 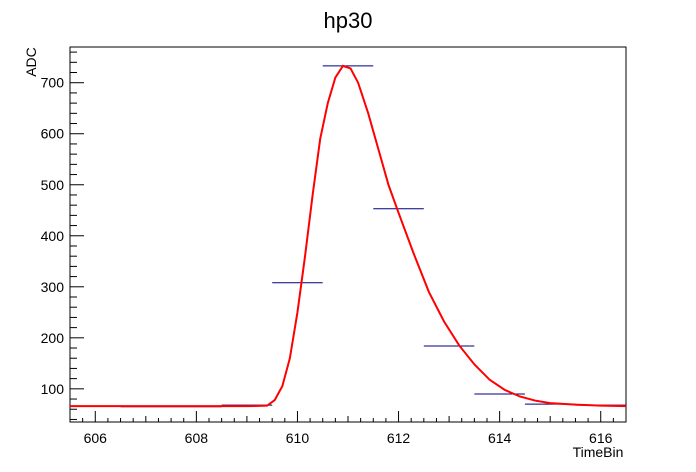 What do you see at coordinates (53, 338) in the screenshot?
I see `y-tick-label: 200` at bounding box center [53, 338].